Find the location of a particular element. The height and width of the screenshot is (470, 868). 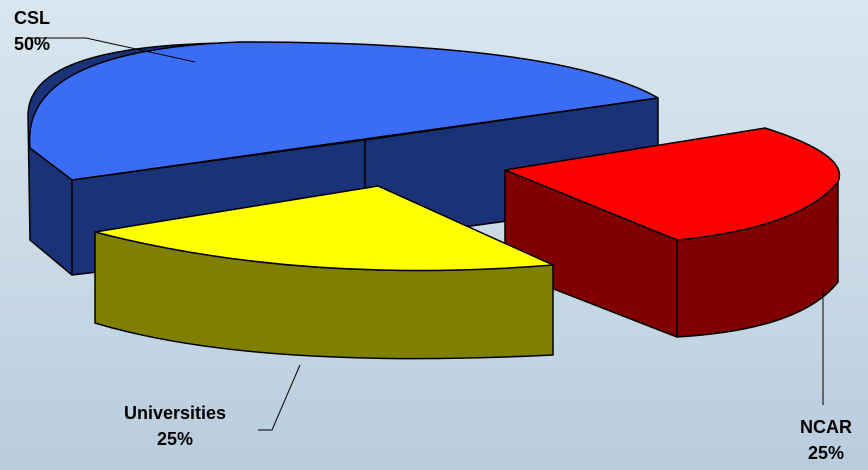

data-label-universities: Universities 25% is located at coordinates (175, 426).